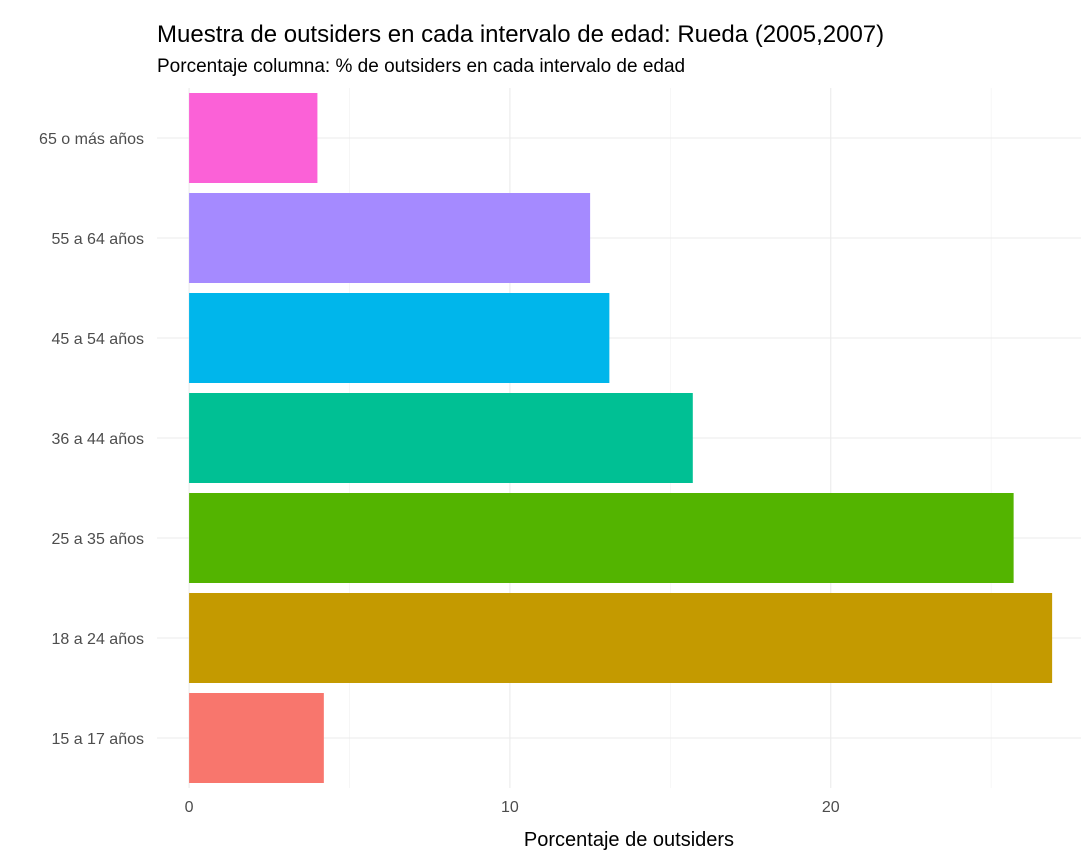 The image size is (1081, 857). I want to click on y-tick-label: 45 a 54 años, so click(97, 339).